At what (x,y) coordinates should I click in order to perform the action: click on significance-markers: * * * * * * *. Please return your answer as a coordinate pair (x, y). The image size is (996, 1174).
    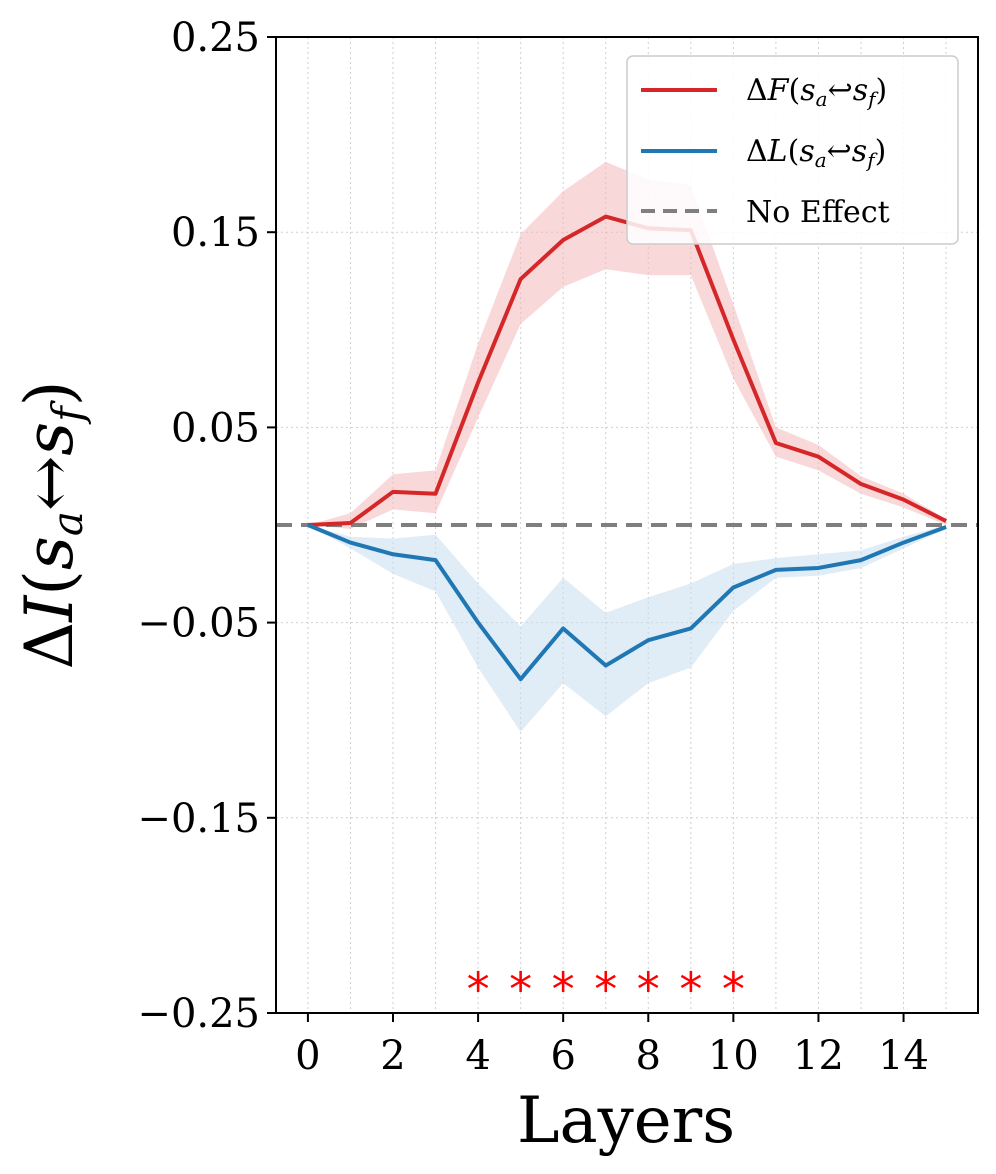
    Looking at the image, I should click on (606, 990).